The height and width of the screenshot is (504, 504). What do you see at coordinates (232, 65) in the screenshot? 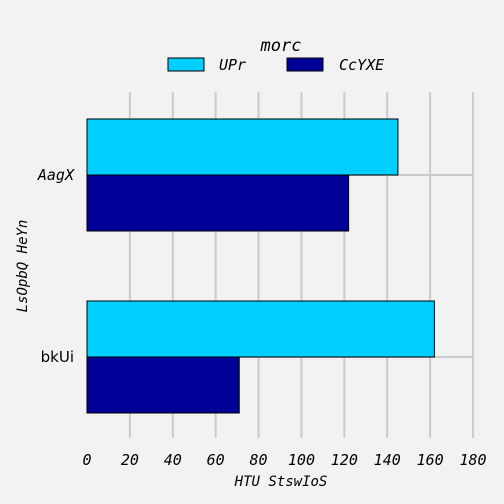
I see `legend-label-upr: UPr` at bounding box center [232, 65].